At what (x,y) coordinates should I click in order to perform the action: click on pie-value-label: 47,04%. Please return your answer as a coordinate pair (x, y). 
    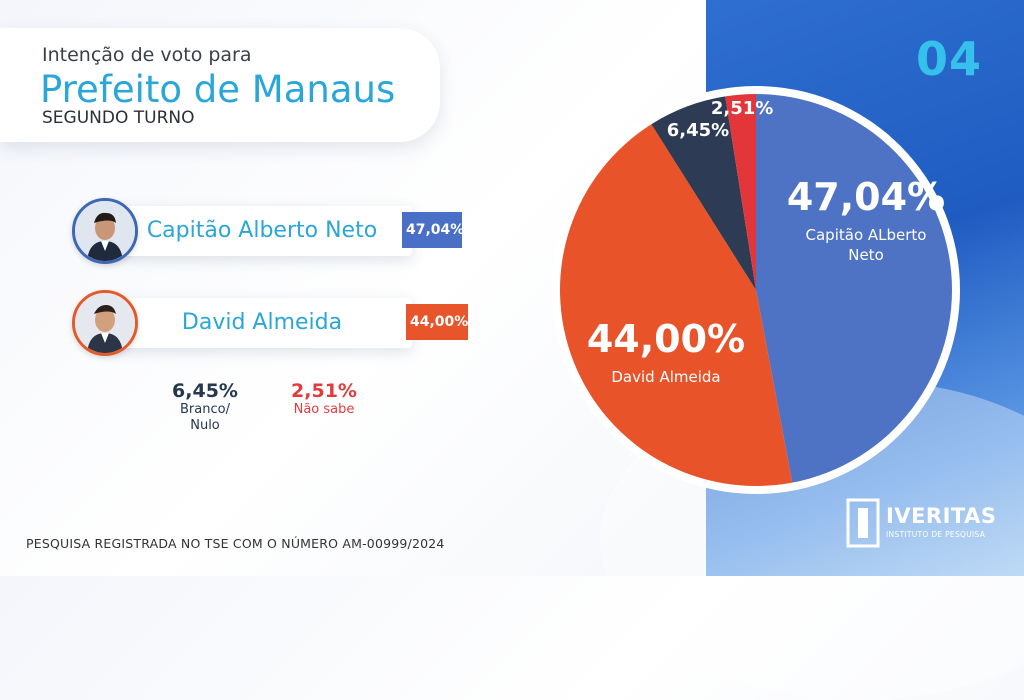
    Looking at the image, I should click on (866, 197).